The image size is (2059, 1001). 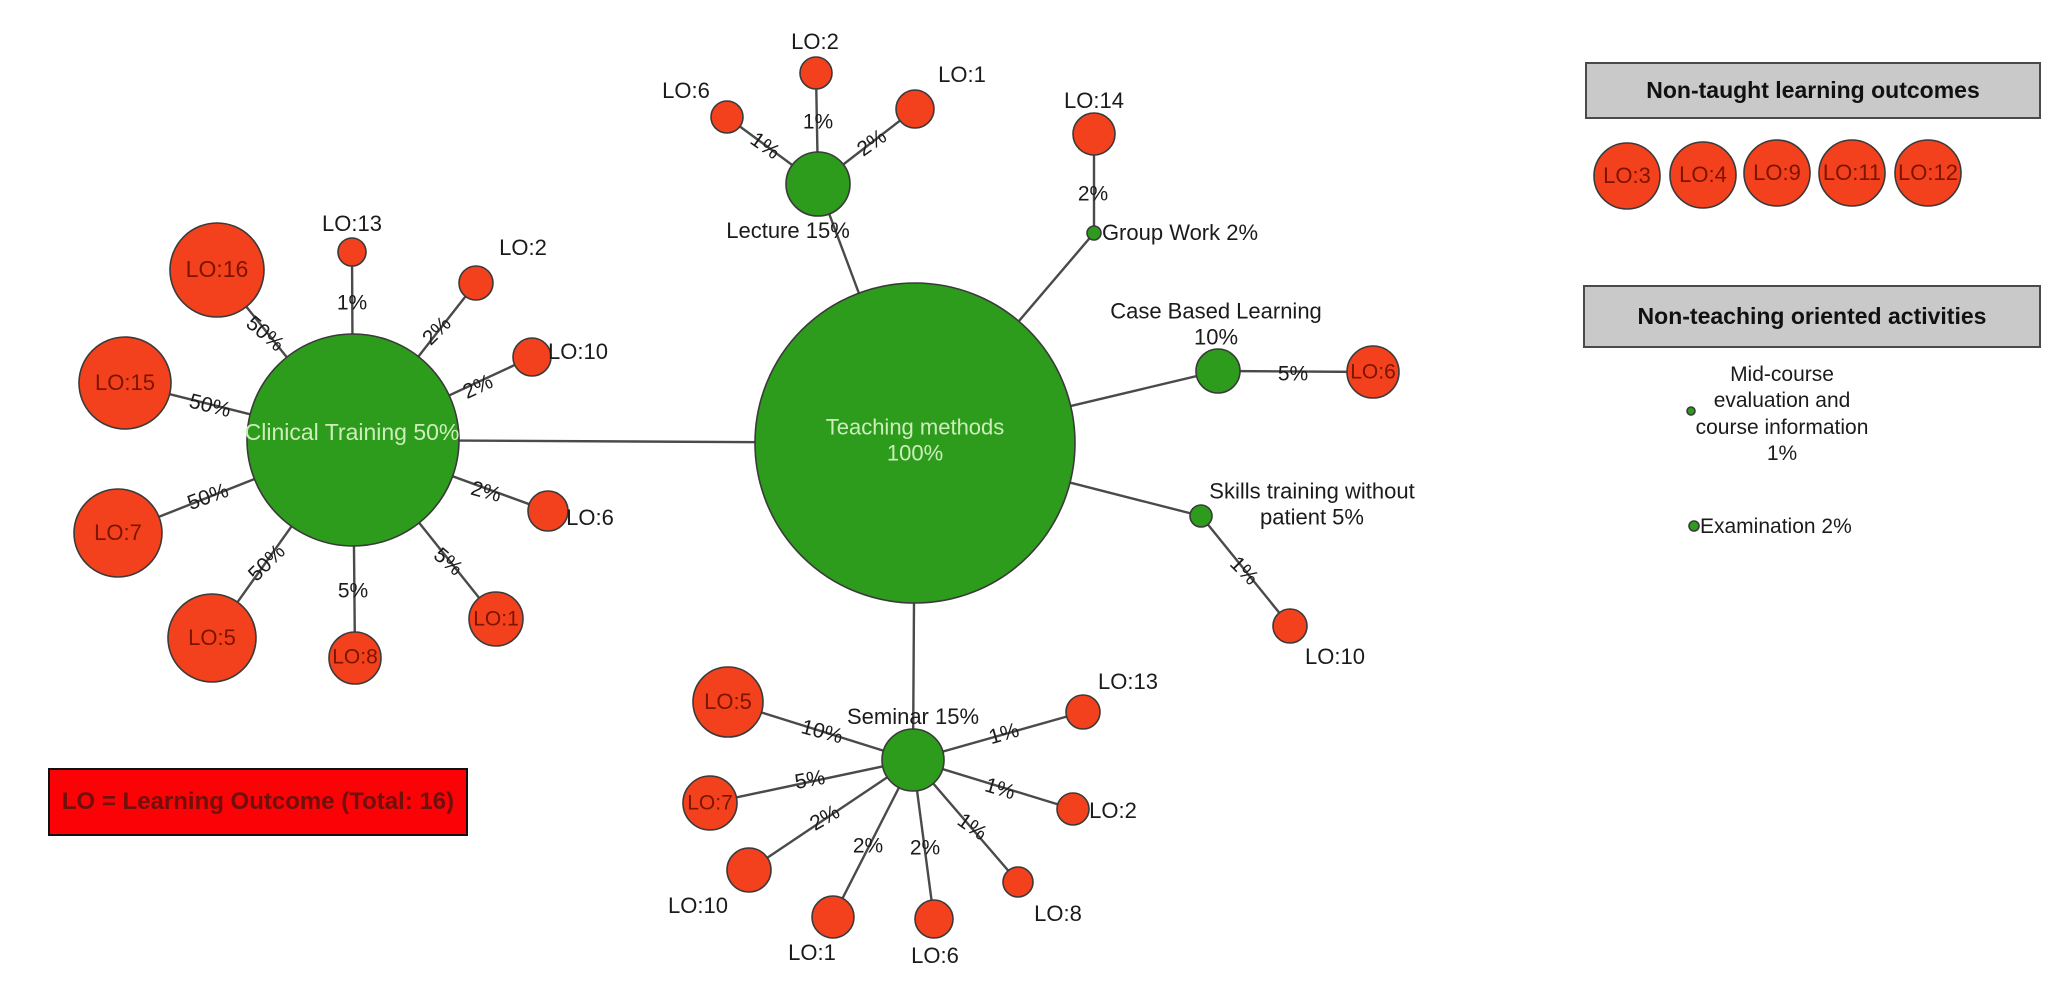 I want to click on edge-seminar-lo7, so click(x=811, y=781).